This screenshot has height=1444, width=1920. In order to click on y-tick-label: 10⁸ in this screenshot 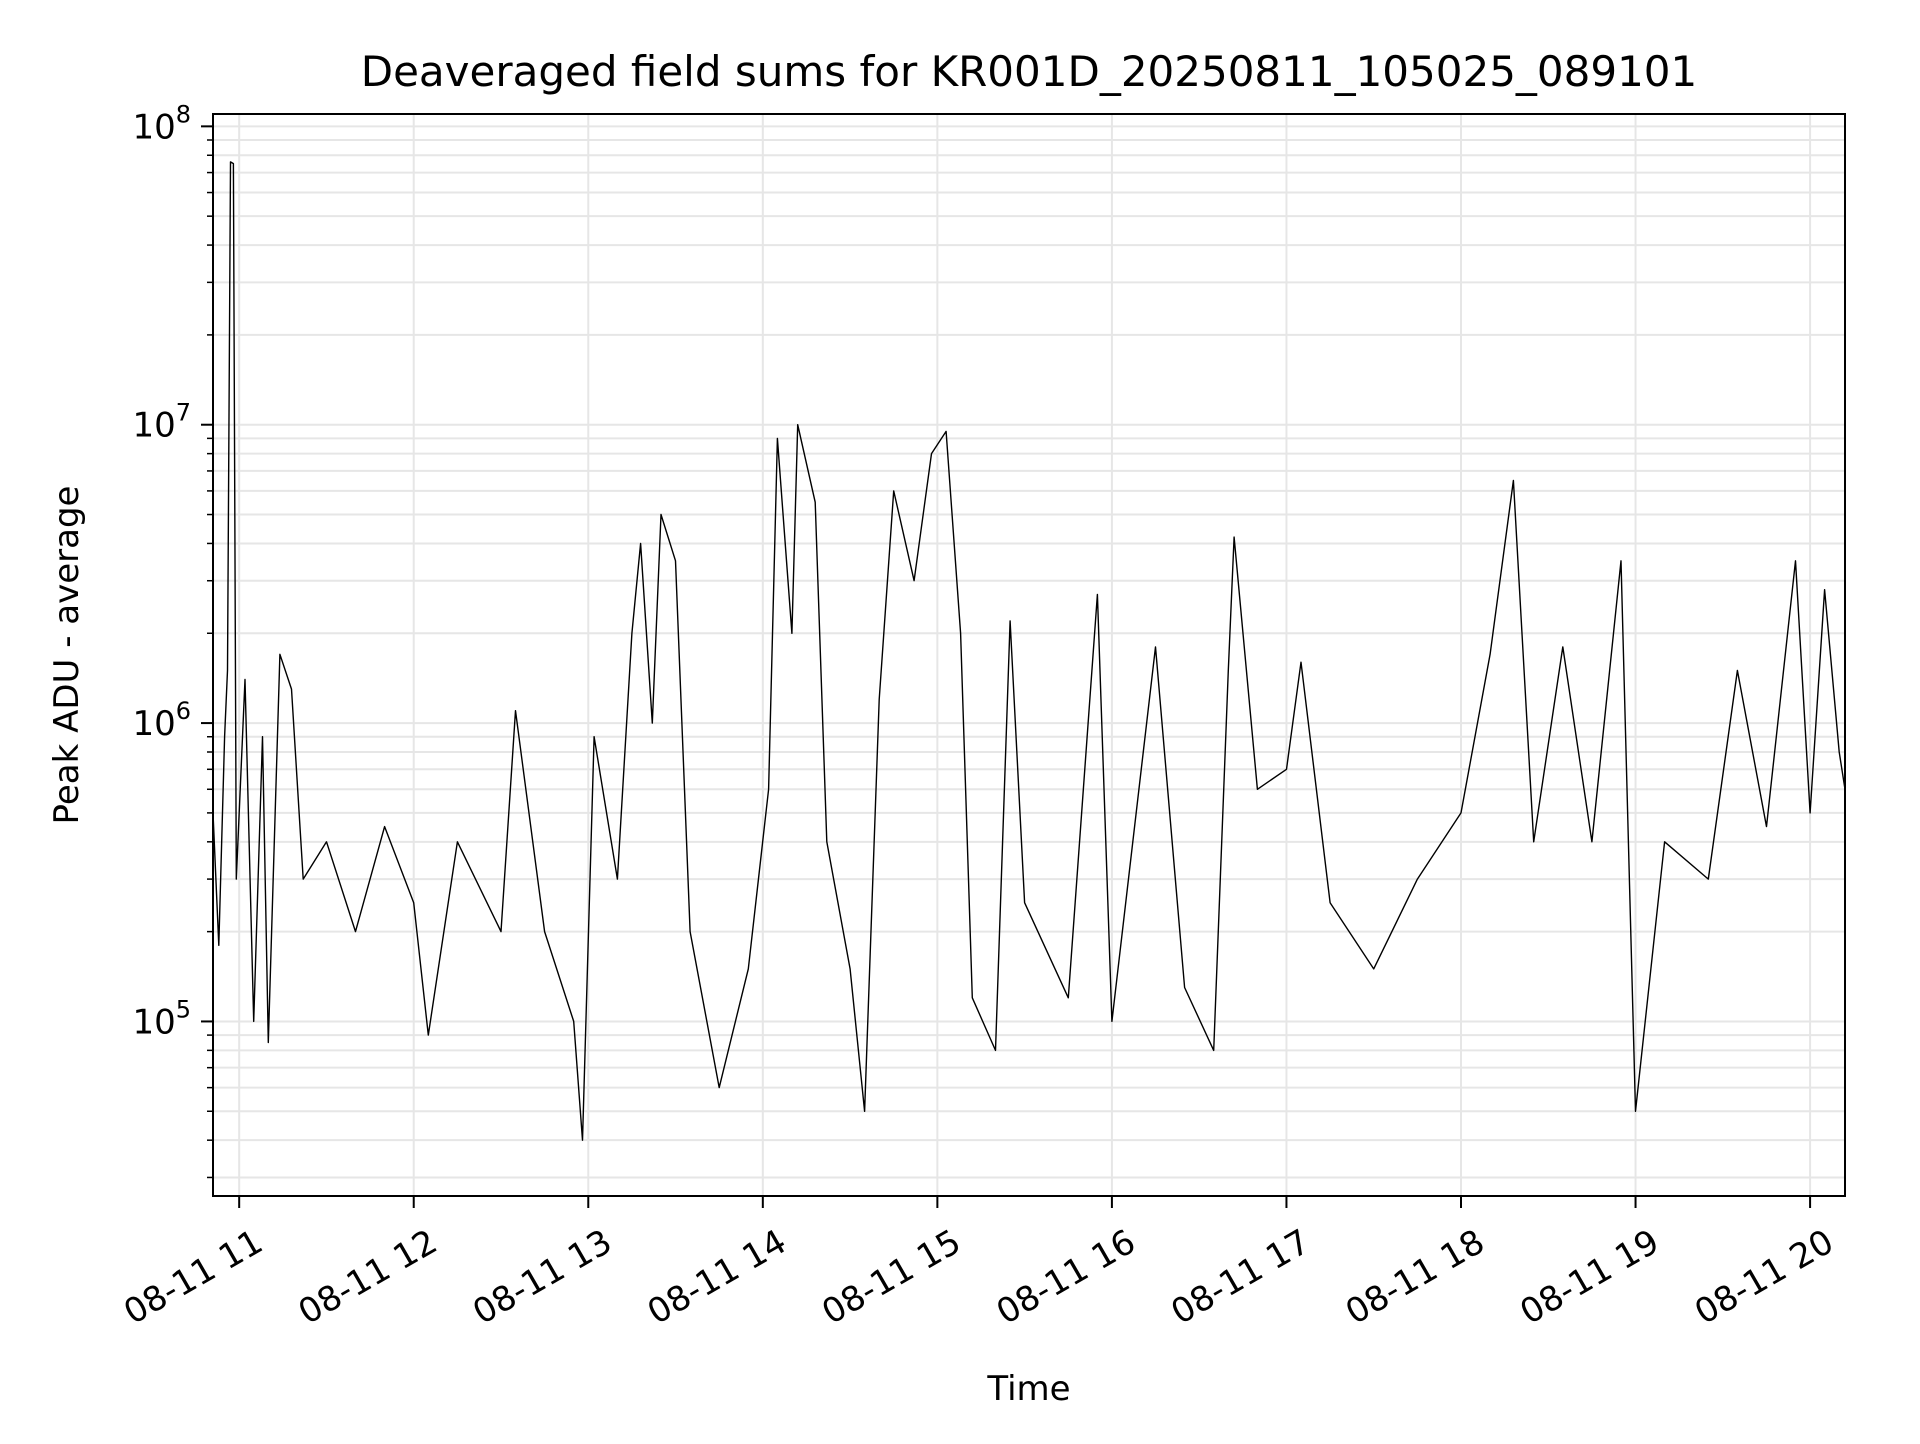, I will do `click(161, 123)`.